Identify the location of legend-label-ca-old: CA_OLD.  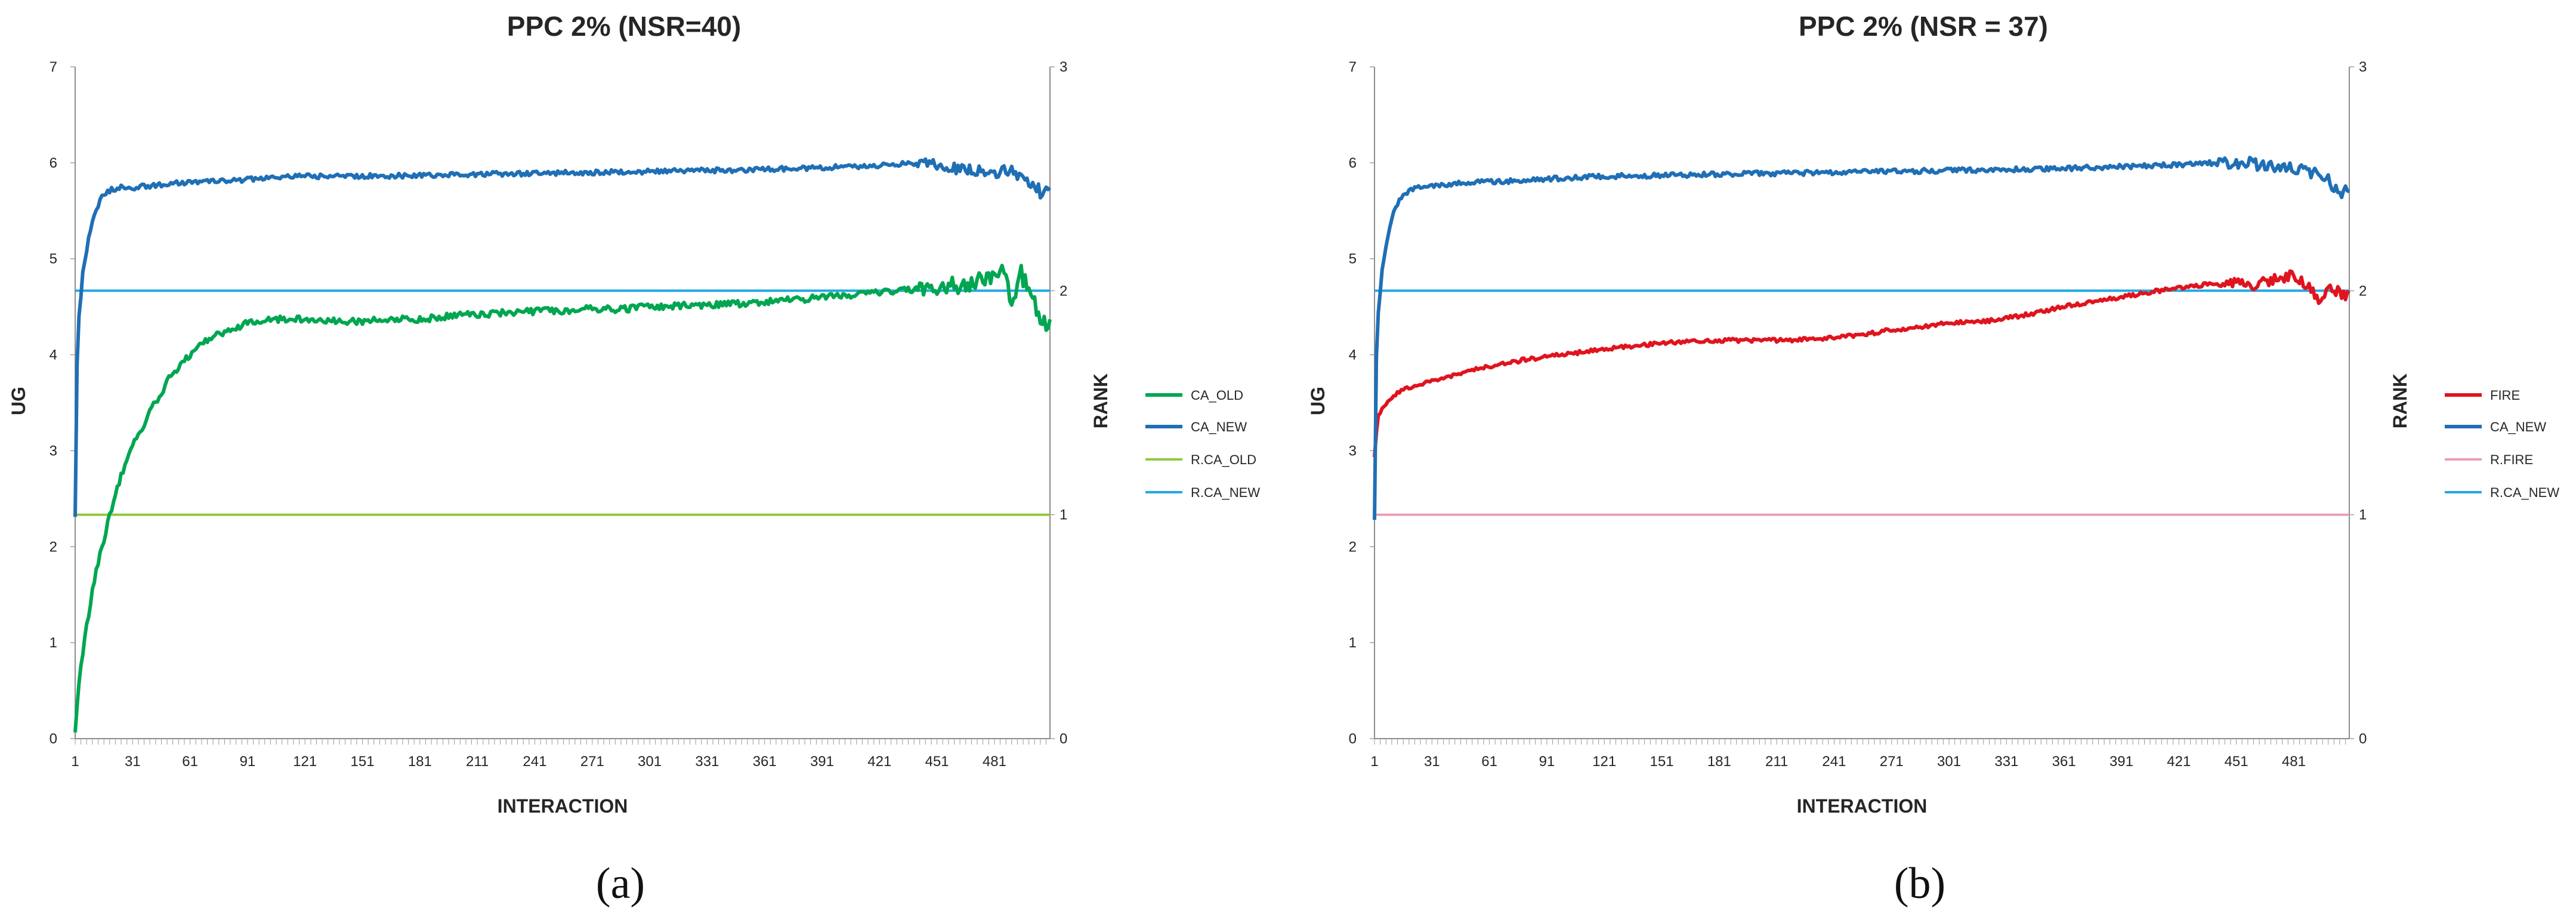
(1217, 395).